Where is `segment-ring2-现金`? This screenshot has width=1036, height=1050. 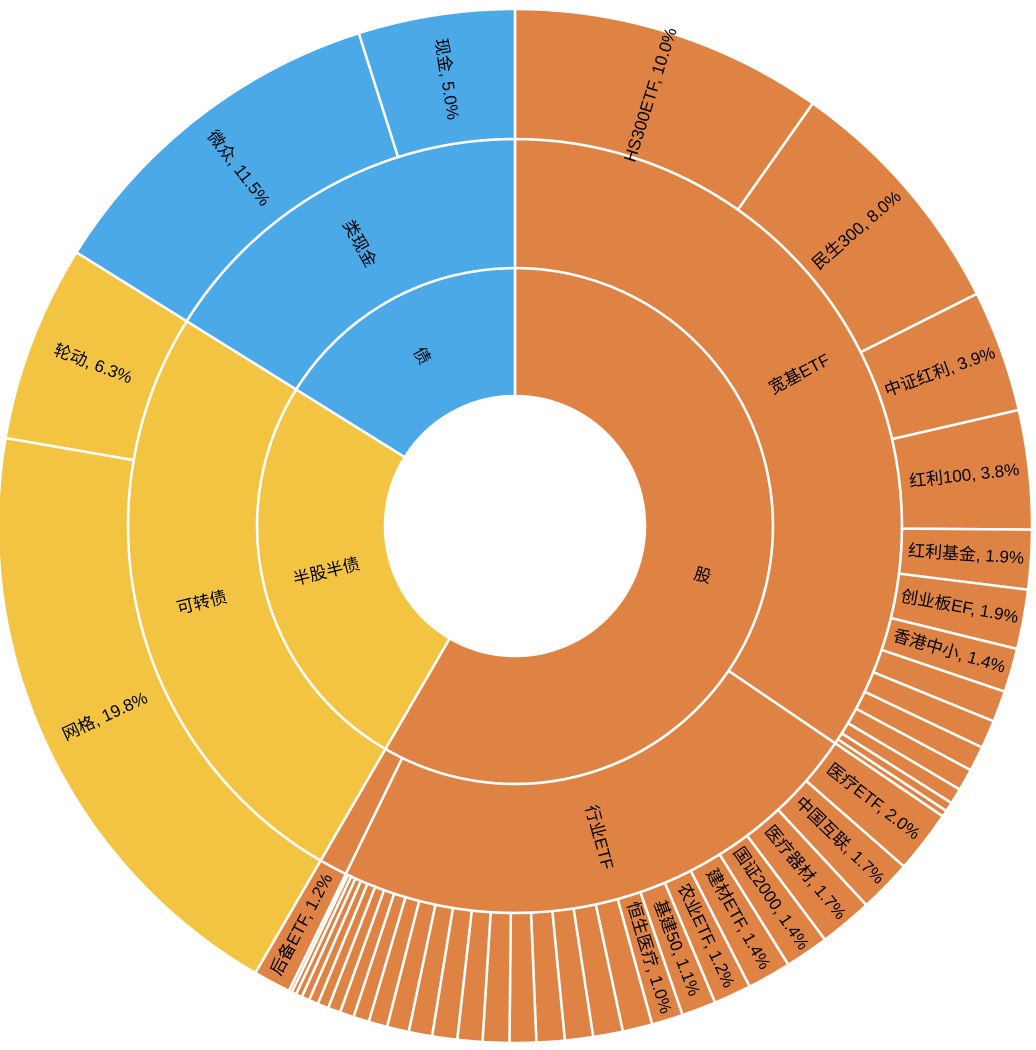
segment-ring2-现金 is located at coordinates (437, 83).